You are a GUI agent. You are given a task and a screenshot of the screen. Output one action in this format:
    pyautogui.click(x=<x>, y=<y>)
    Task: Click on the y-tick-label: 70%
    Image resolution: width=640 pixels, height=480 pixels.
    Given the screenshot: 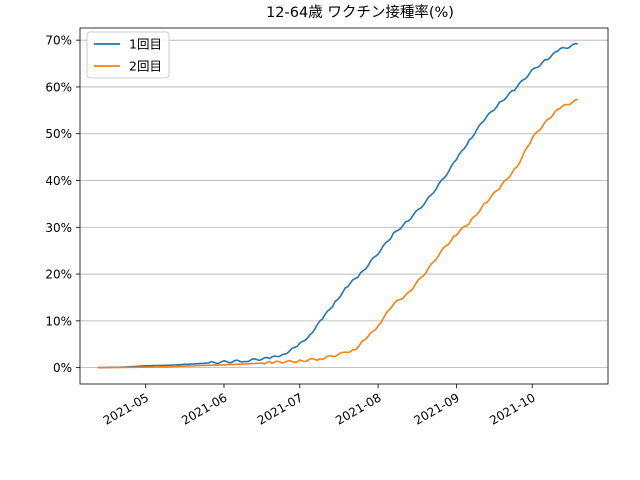 What is the action you would take?
    pyautogui.click(x=58, y=41)
    